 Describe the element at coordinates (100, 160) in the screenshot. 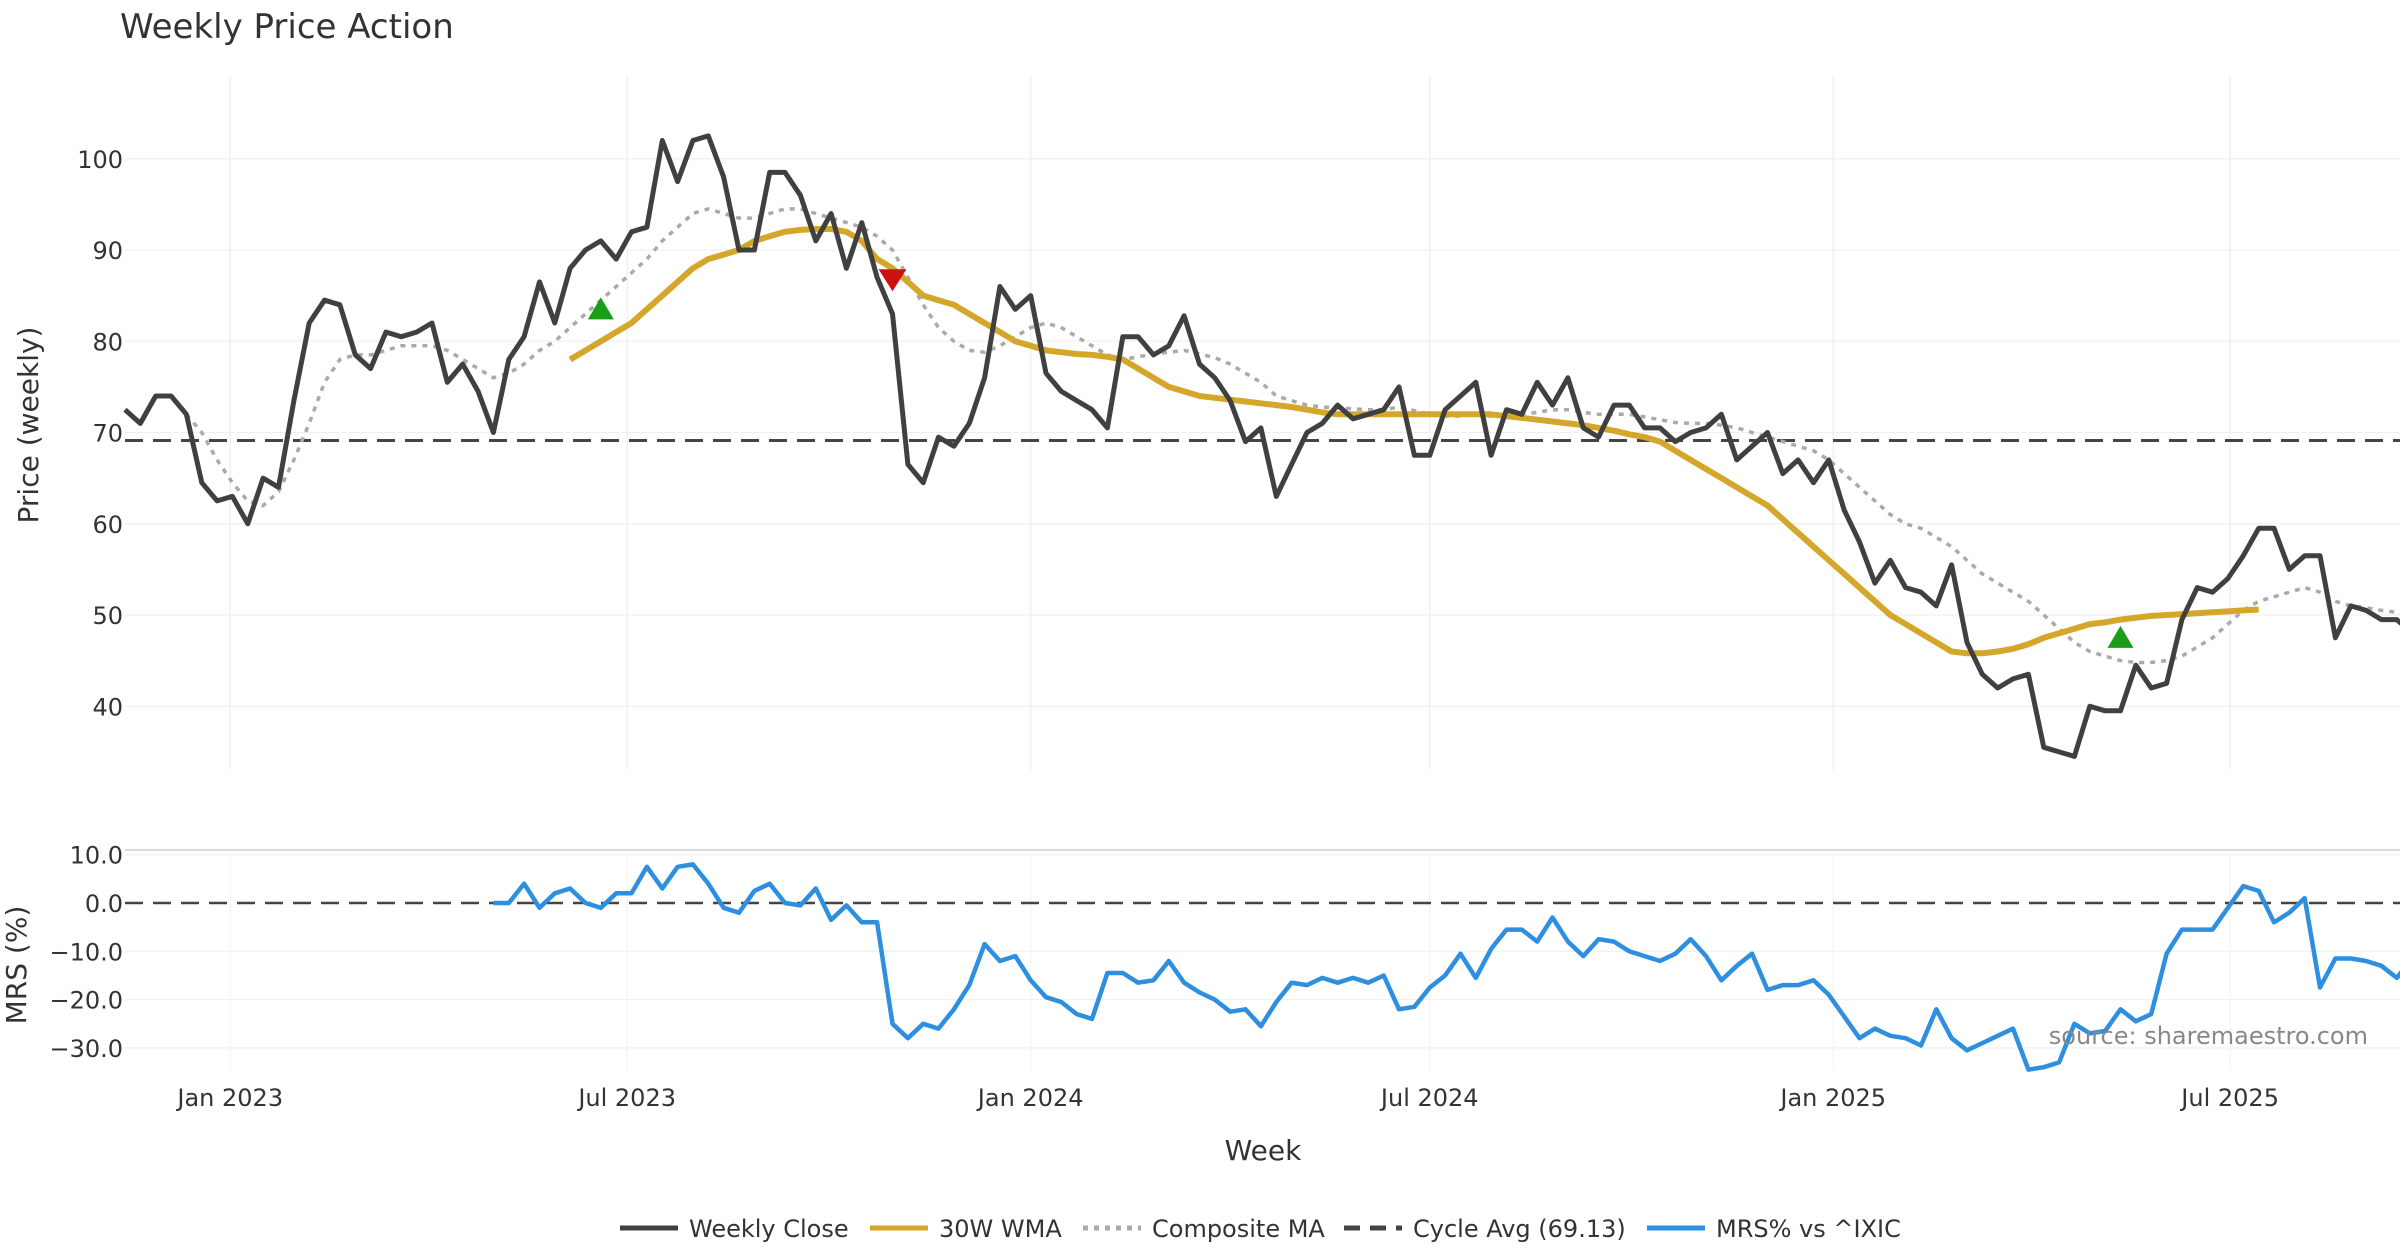

I see `price-y-tick-label: 100` at that location.